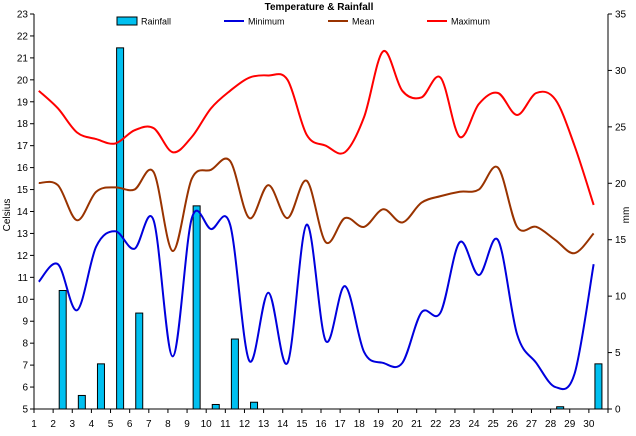 This screenshot has height=436, width=636. What do you see at coordinates (23, 168) in the screenshot?
I see `y-left-tick-label: 16` at bounding box center [23, 168].